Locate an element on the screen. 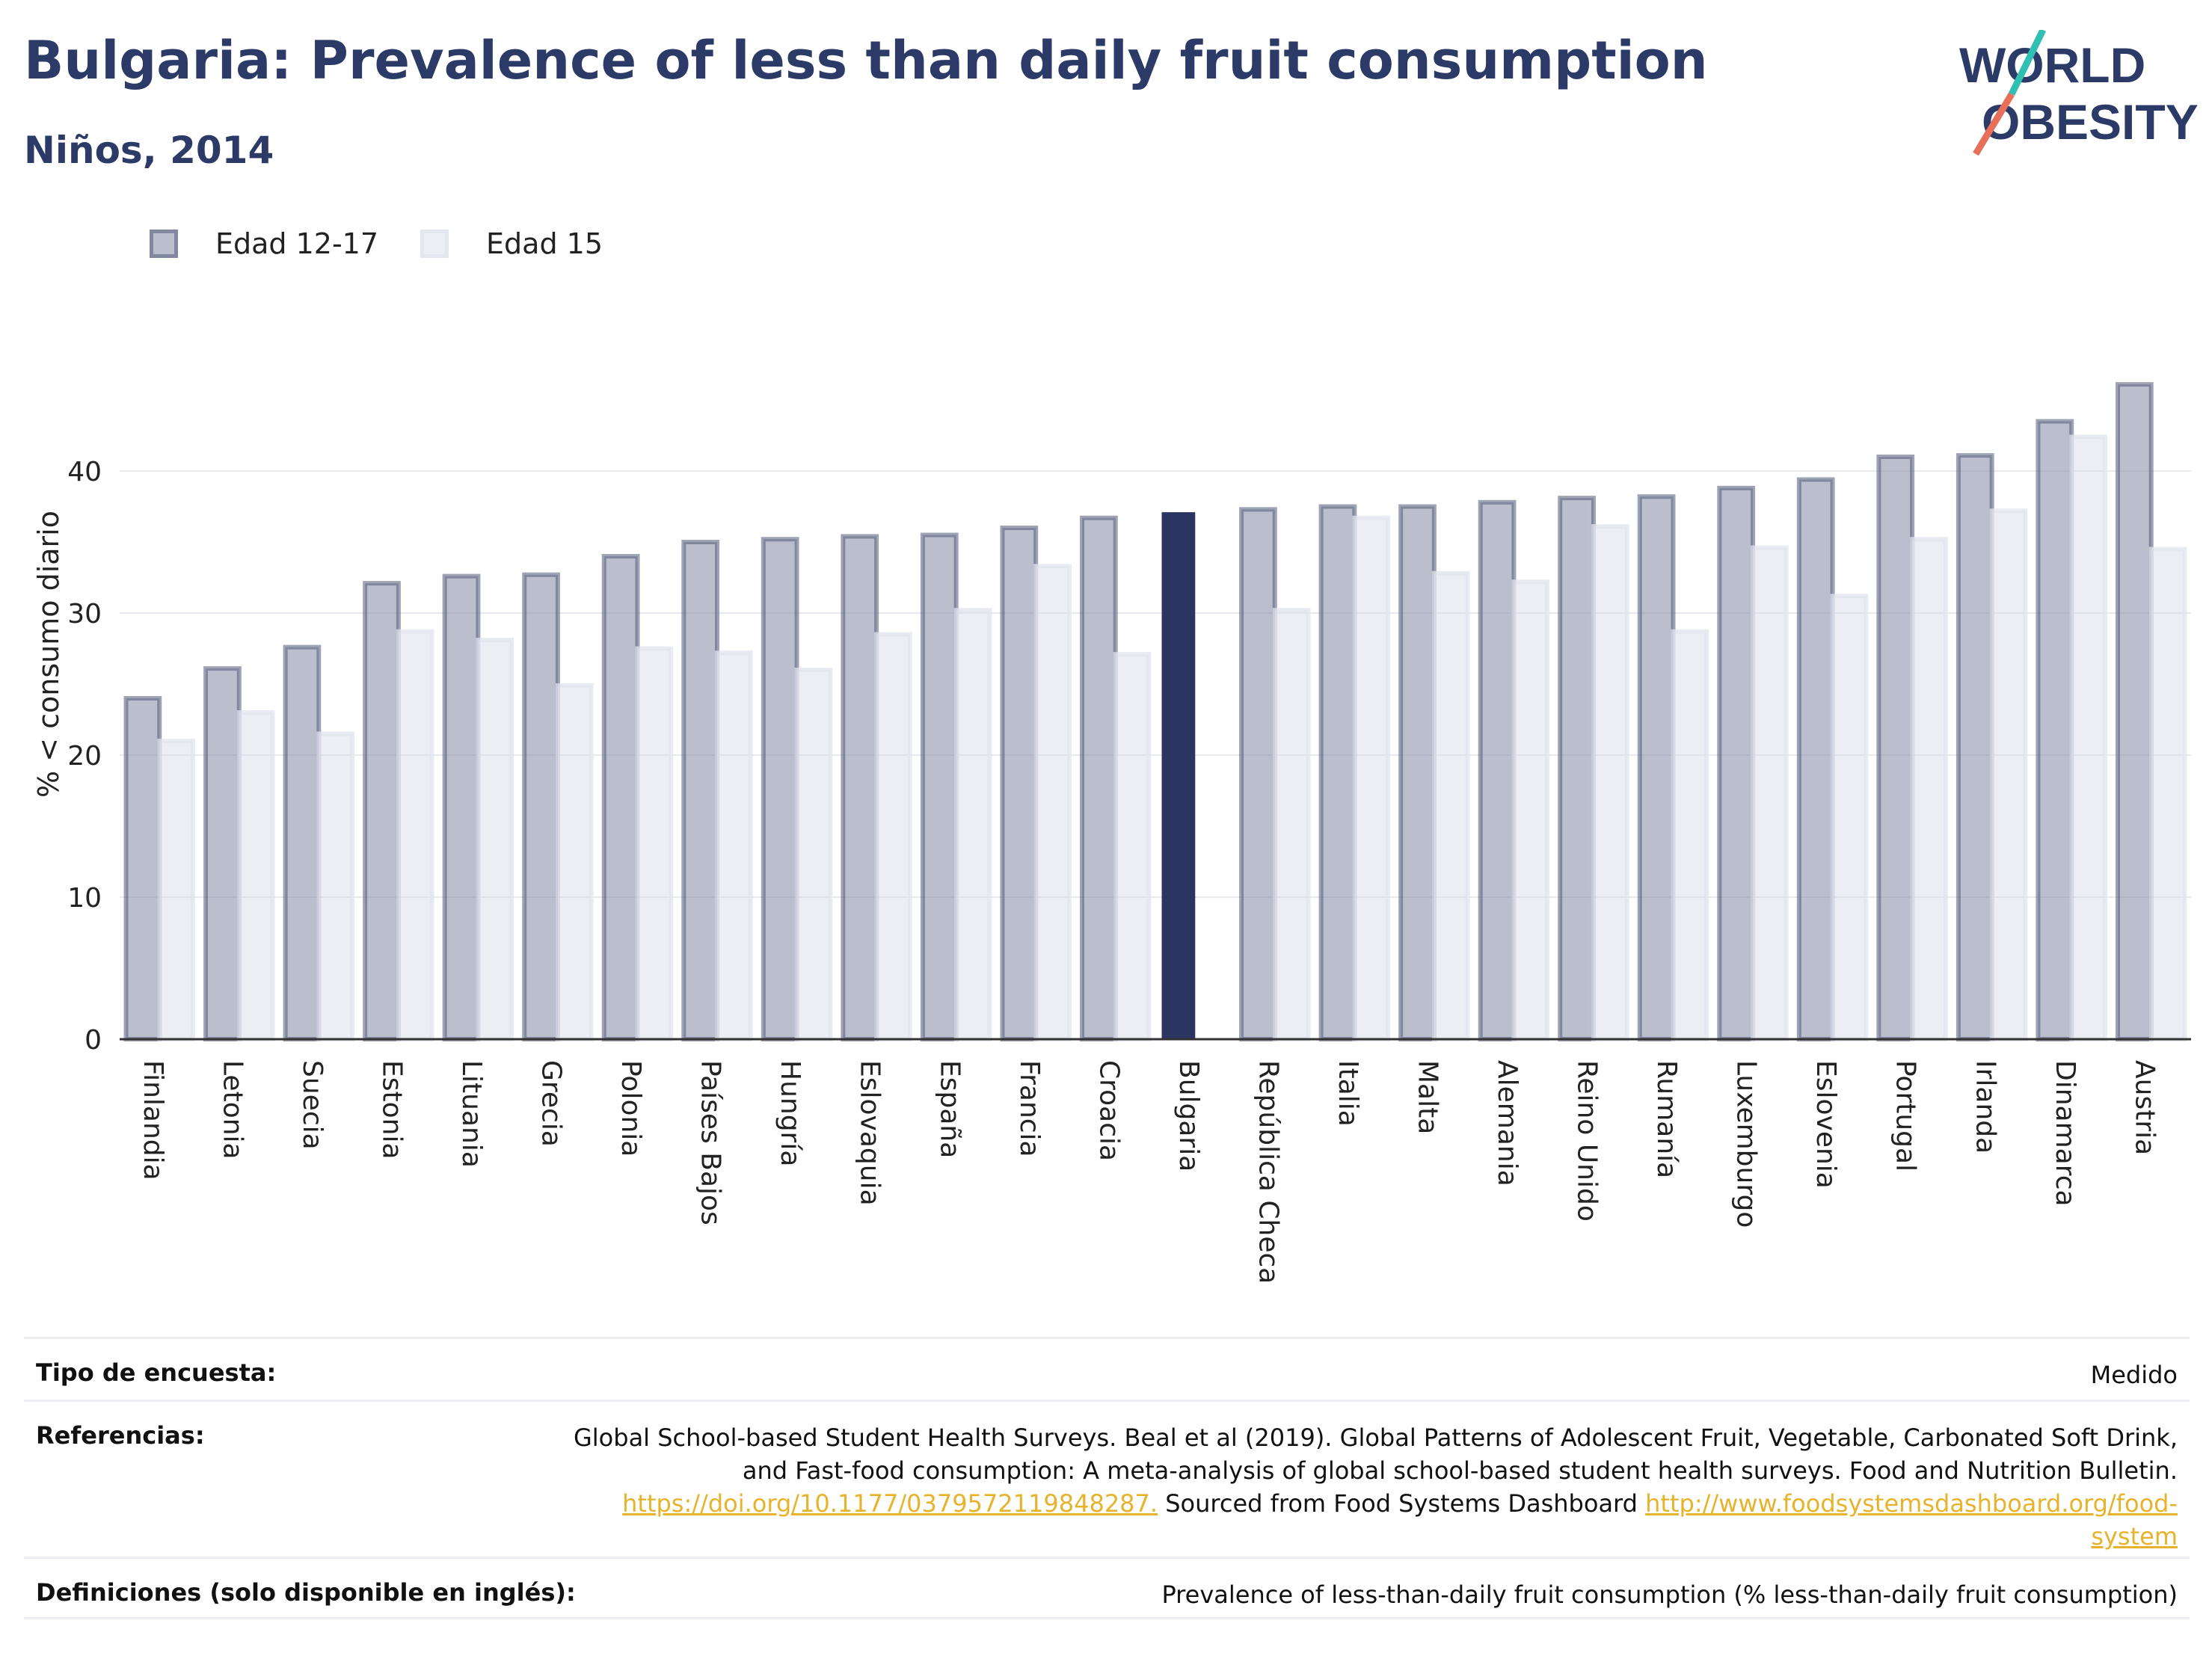 The image size is (2212, 1656). x-tick-label: Portugal is located at coordinates (1905, 1116).